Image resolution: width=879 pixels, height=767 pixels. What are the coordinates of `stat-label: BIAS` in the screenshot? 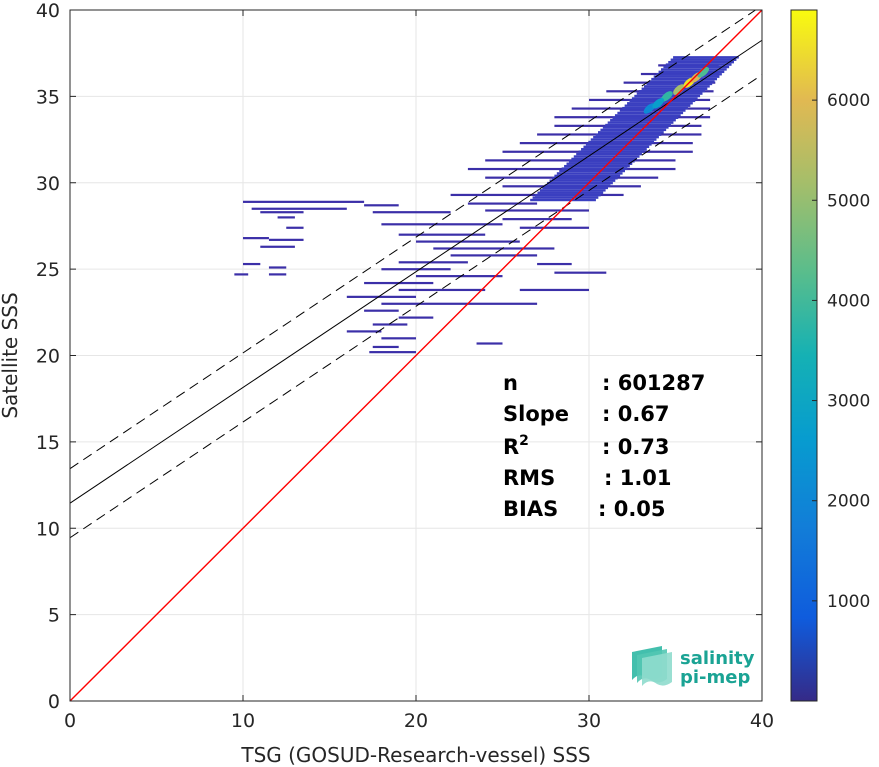 It's located at (530, 509).